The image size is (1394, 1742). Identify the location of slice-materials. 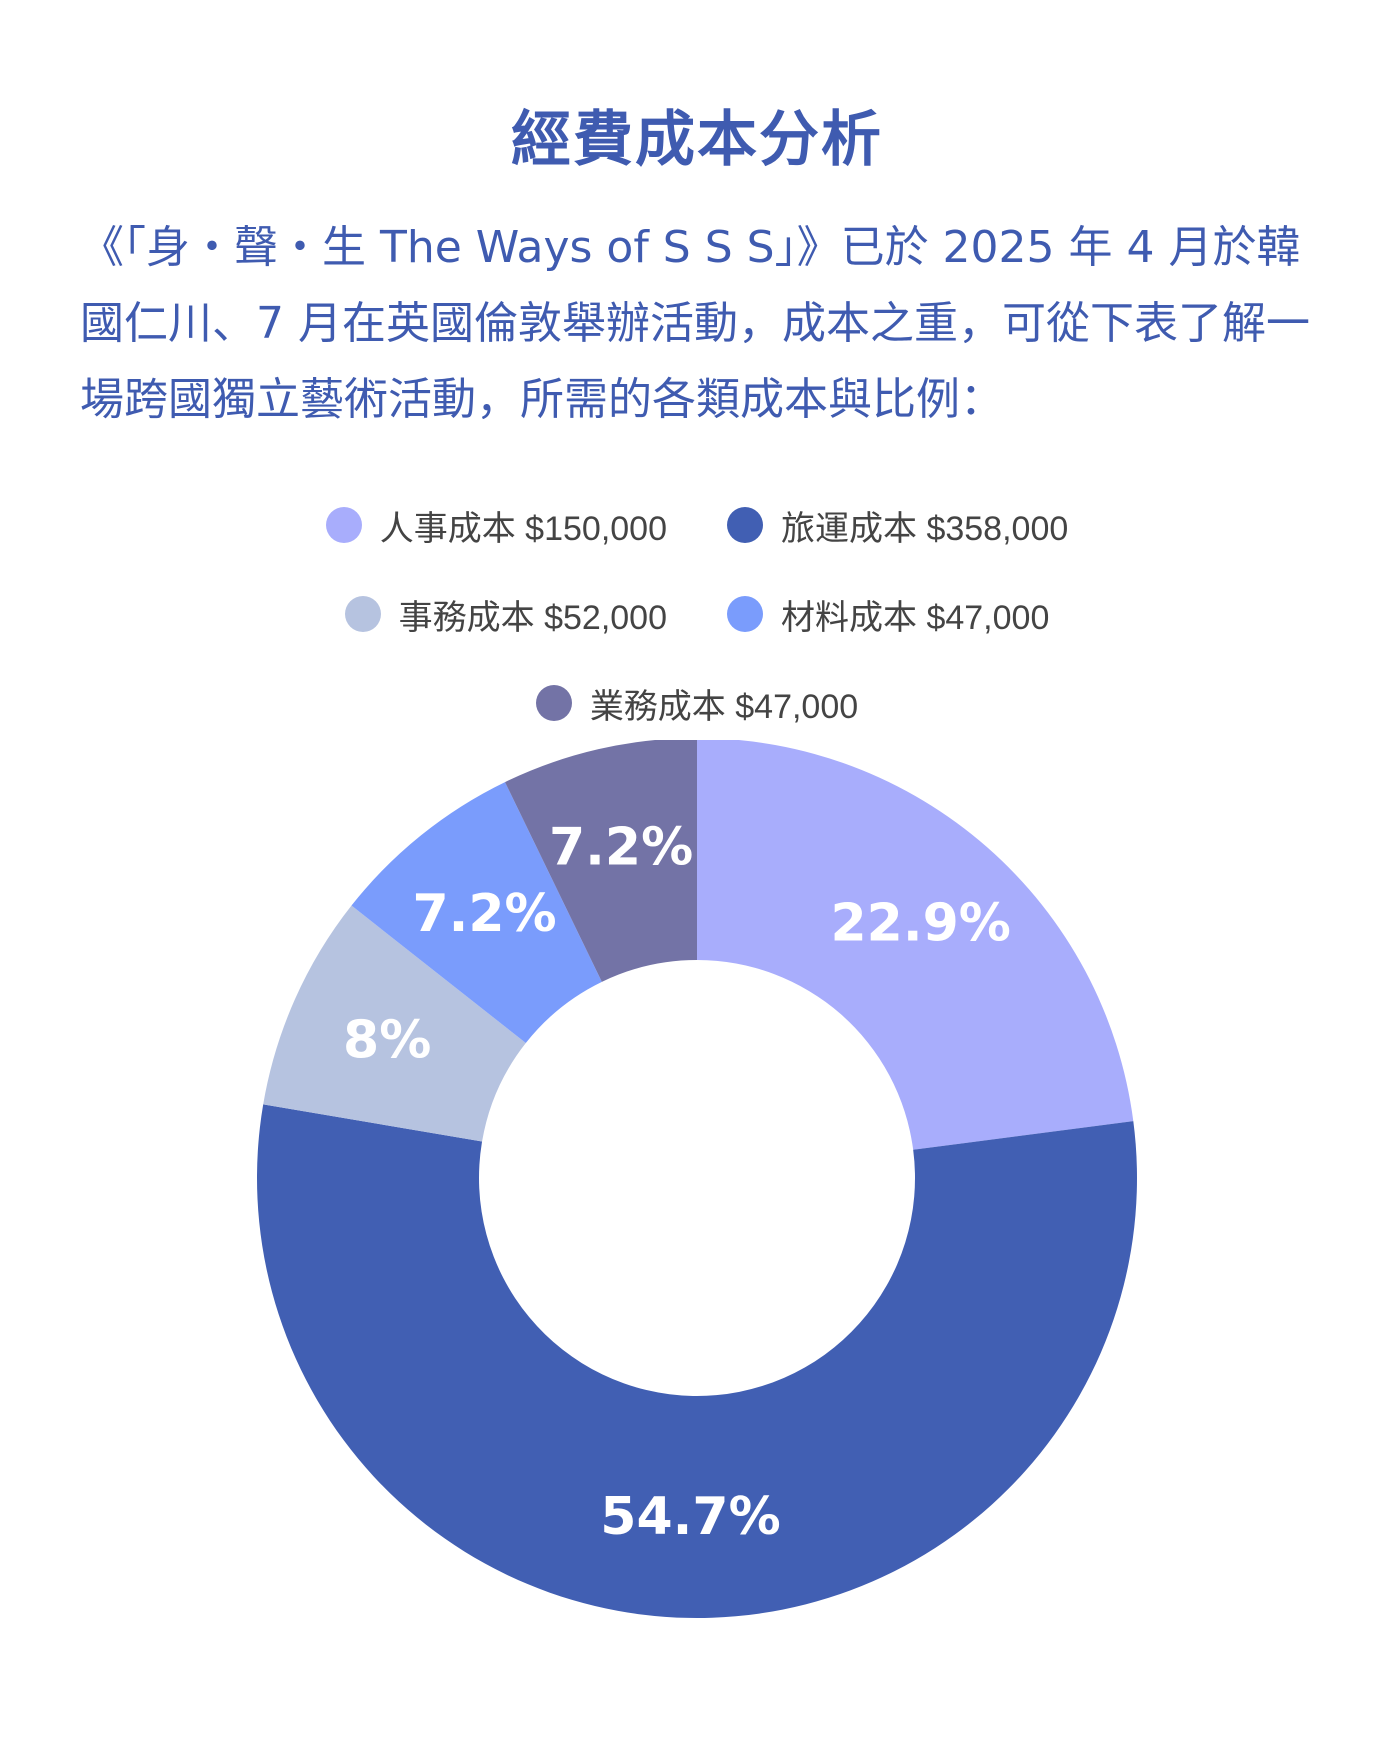
(476, 913).